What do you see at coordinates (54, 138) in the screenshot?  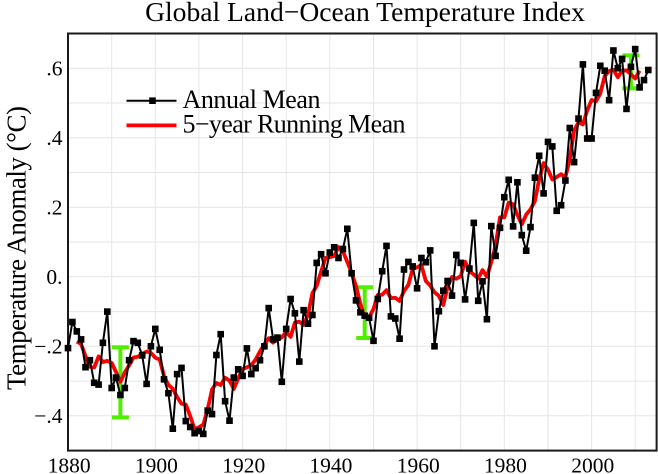 I see `svg-text: .4` at bounding box center [54, 138].